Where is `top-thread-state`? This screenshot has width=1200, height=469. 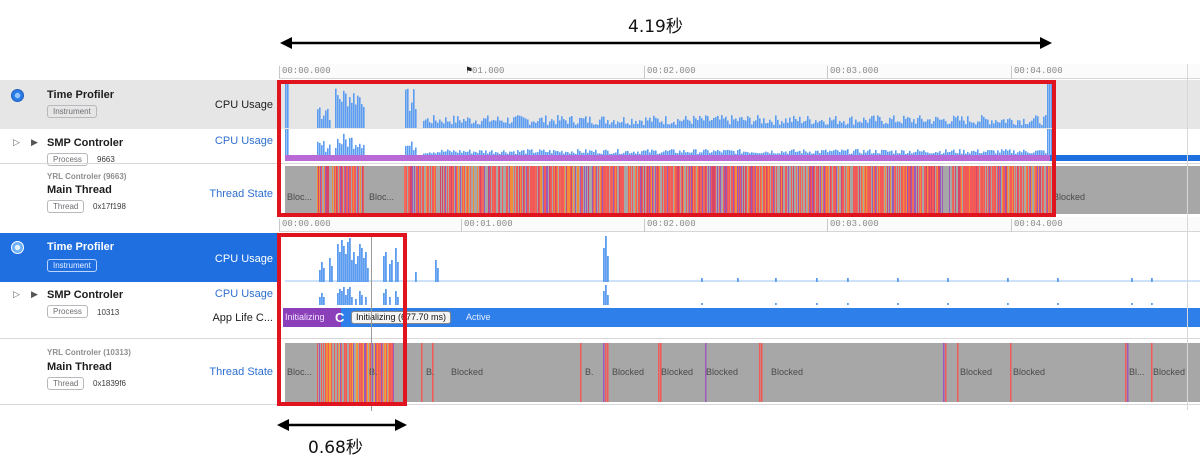 top-thread-state is located at coordinates (742, 190).